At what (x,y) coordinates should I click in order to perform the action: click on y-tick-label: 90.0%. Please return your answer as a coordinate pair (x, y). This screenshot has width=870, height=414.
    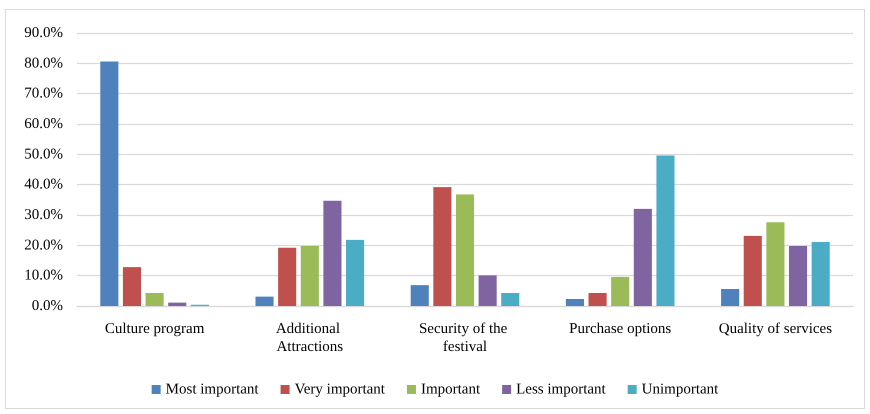
    Looking at the image, I should click on (43, 33).